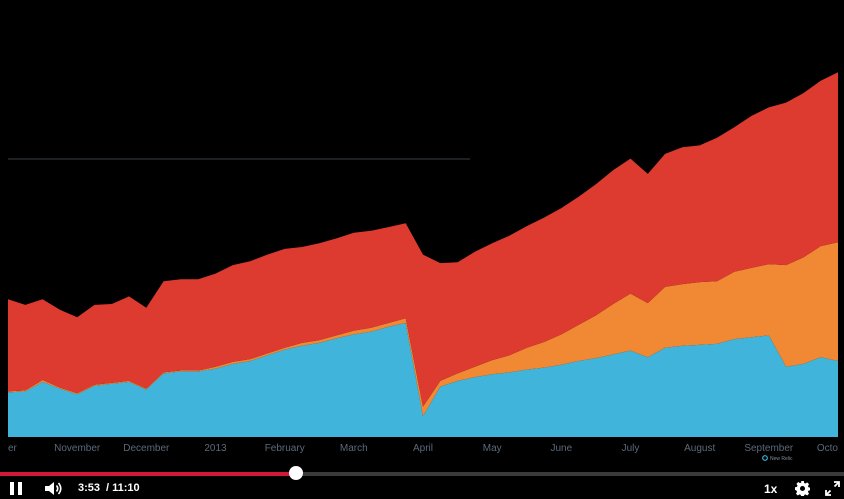 This screenshot has height=499, width=844. I want to click on current-time: 3:53, so click(89, 488).